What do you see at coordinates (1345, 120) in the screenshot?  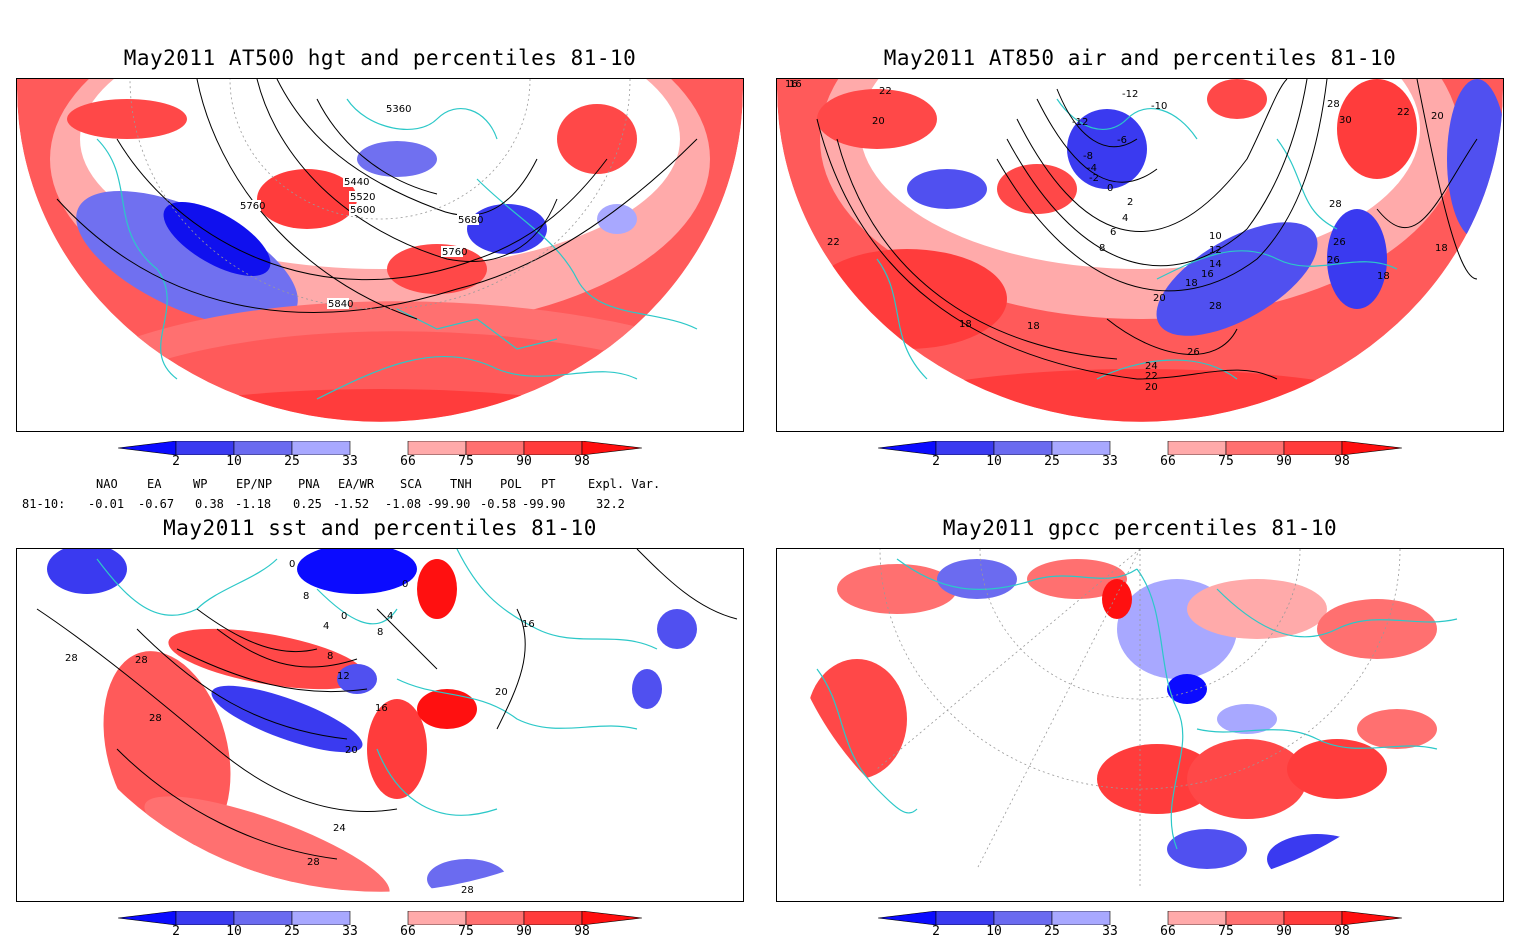 I see `contour-label: 30` at bounding box center [1345, 120].